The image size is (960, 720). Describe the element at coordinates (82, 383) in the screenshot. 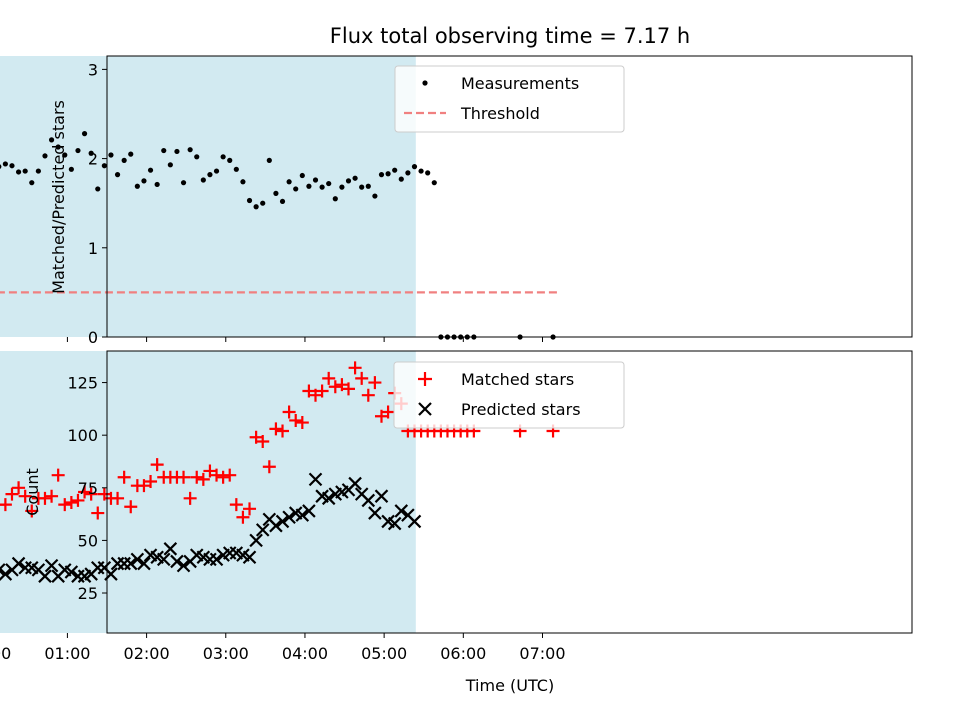

I see `y-tick-label: 125` at that location.